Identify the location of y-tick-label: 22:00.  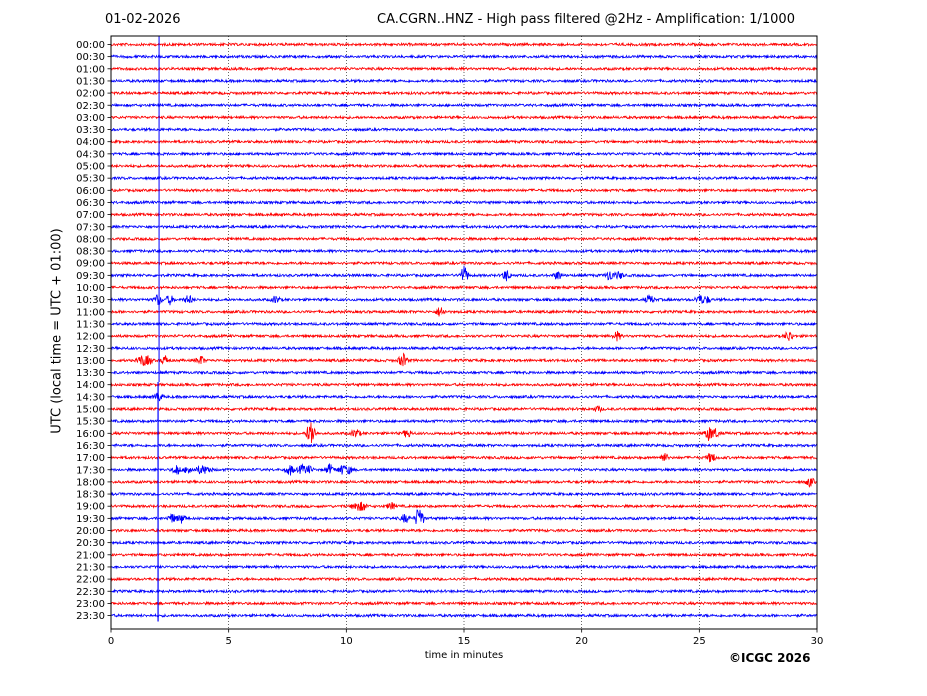
(90, 580).